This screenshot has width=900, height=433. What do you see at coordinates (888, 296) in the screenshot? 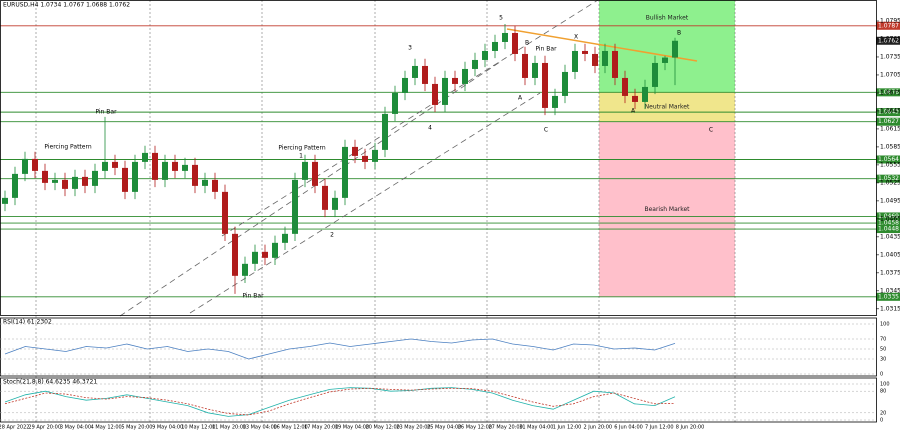
I see `level-label: 1.0335` at bounding box center [888, 296].